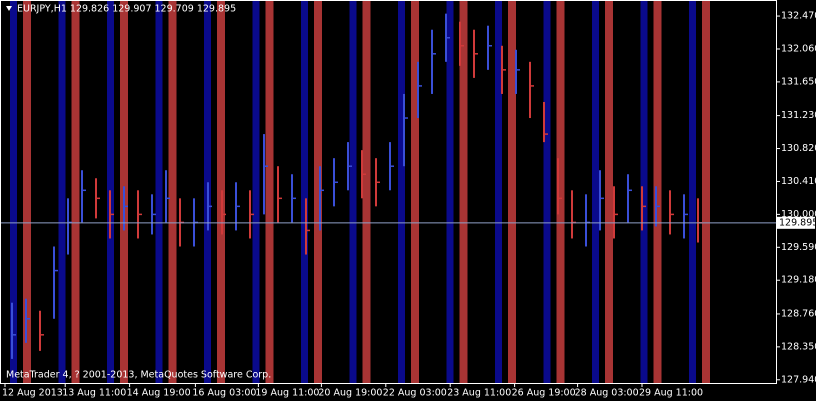 This screenshot has width=816, height=401. I want to click on y-tick-label: 128.760, so click(798, 313).